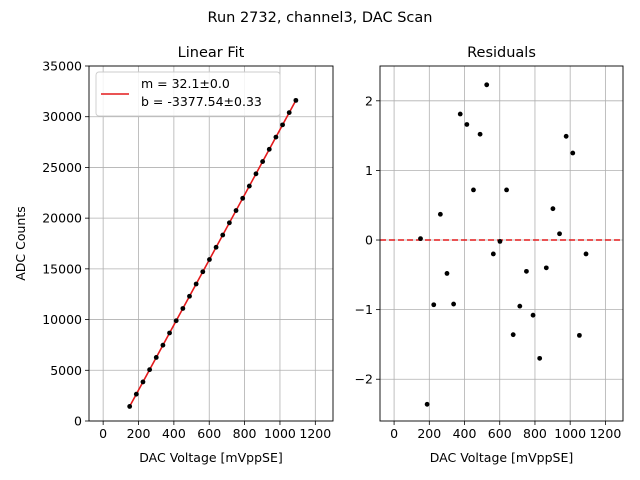  What do you see at coordinates (20, 243) in the screenshot?
I see `y-axis-label: ADC Counts` at bounding box center [20, 243].